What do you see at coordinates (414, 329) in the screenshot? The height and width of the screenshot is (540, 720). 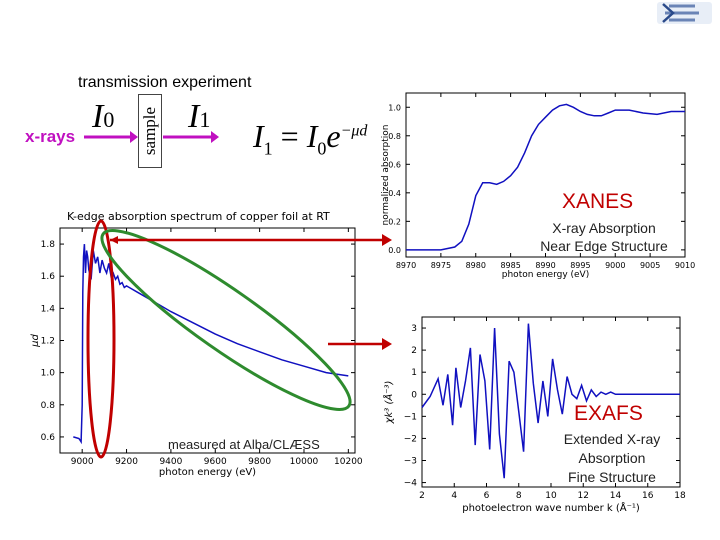 I see `y-tick-label: 3` at bounding box center [414, 329].